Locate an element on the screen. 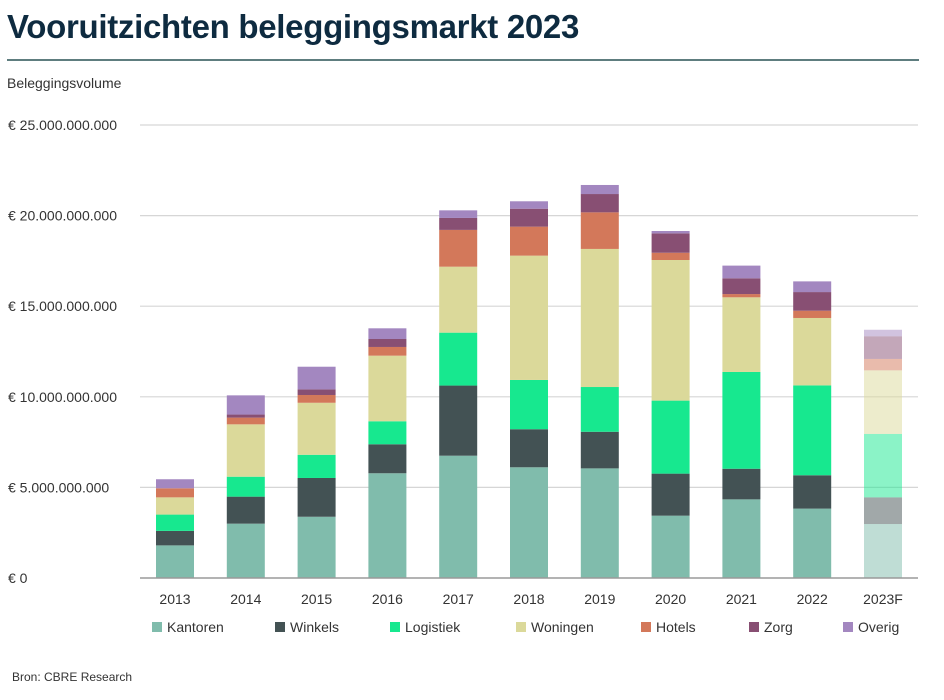 This screenshot has width=944, height=700. legend-label: Logistiek is located at coordinates (433, 627).